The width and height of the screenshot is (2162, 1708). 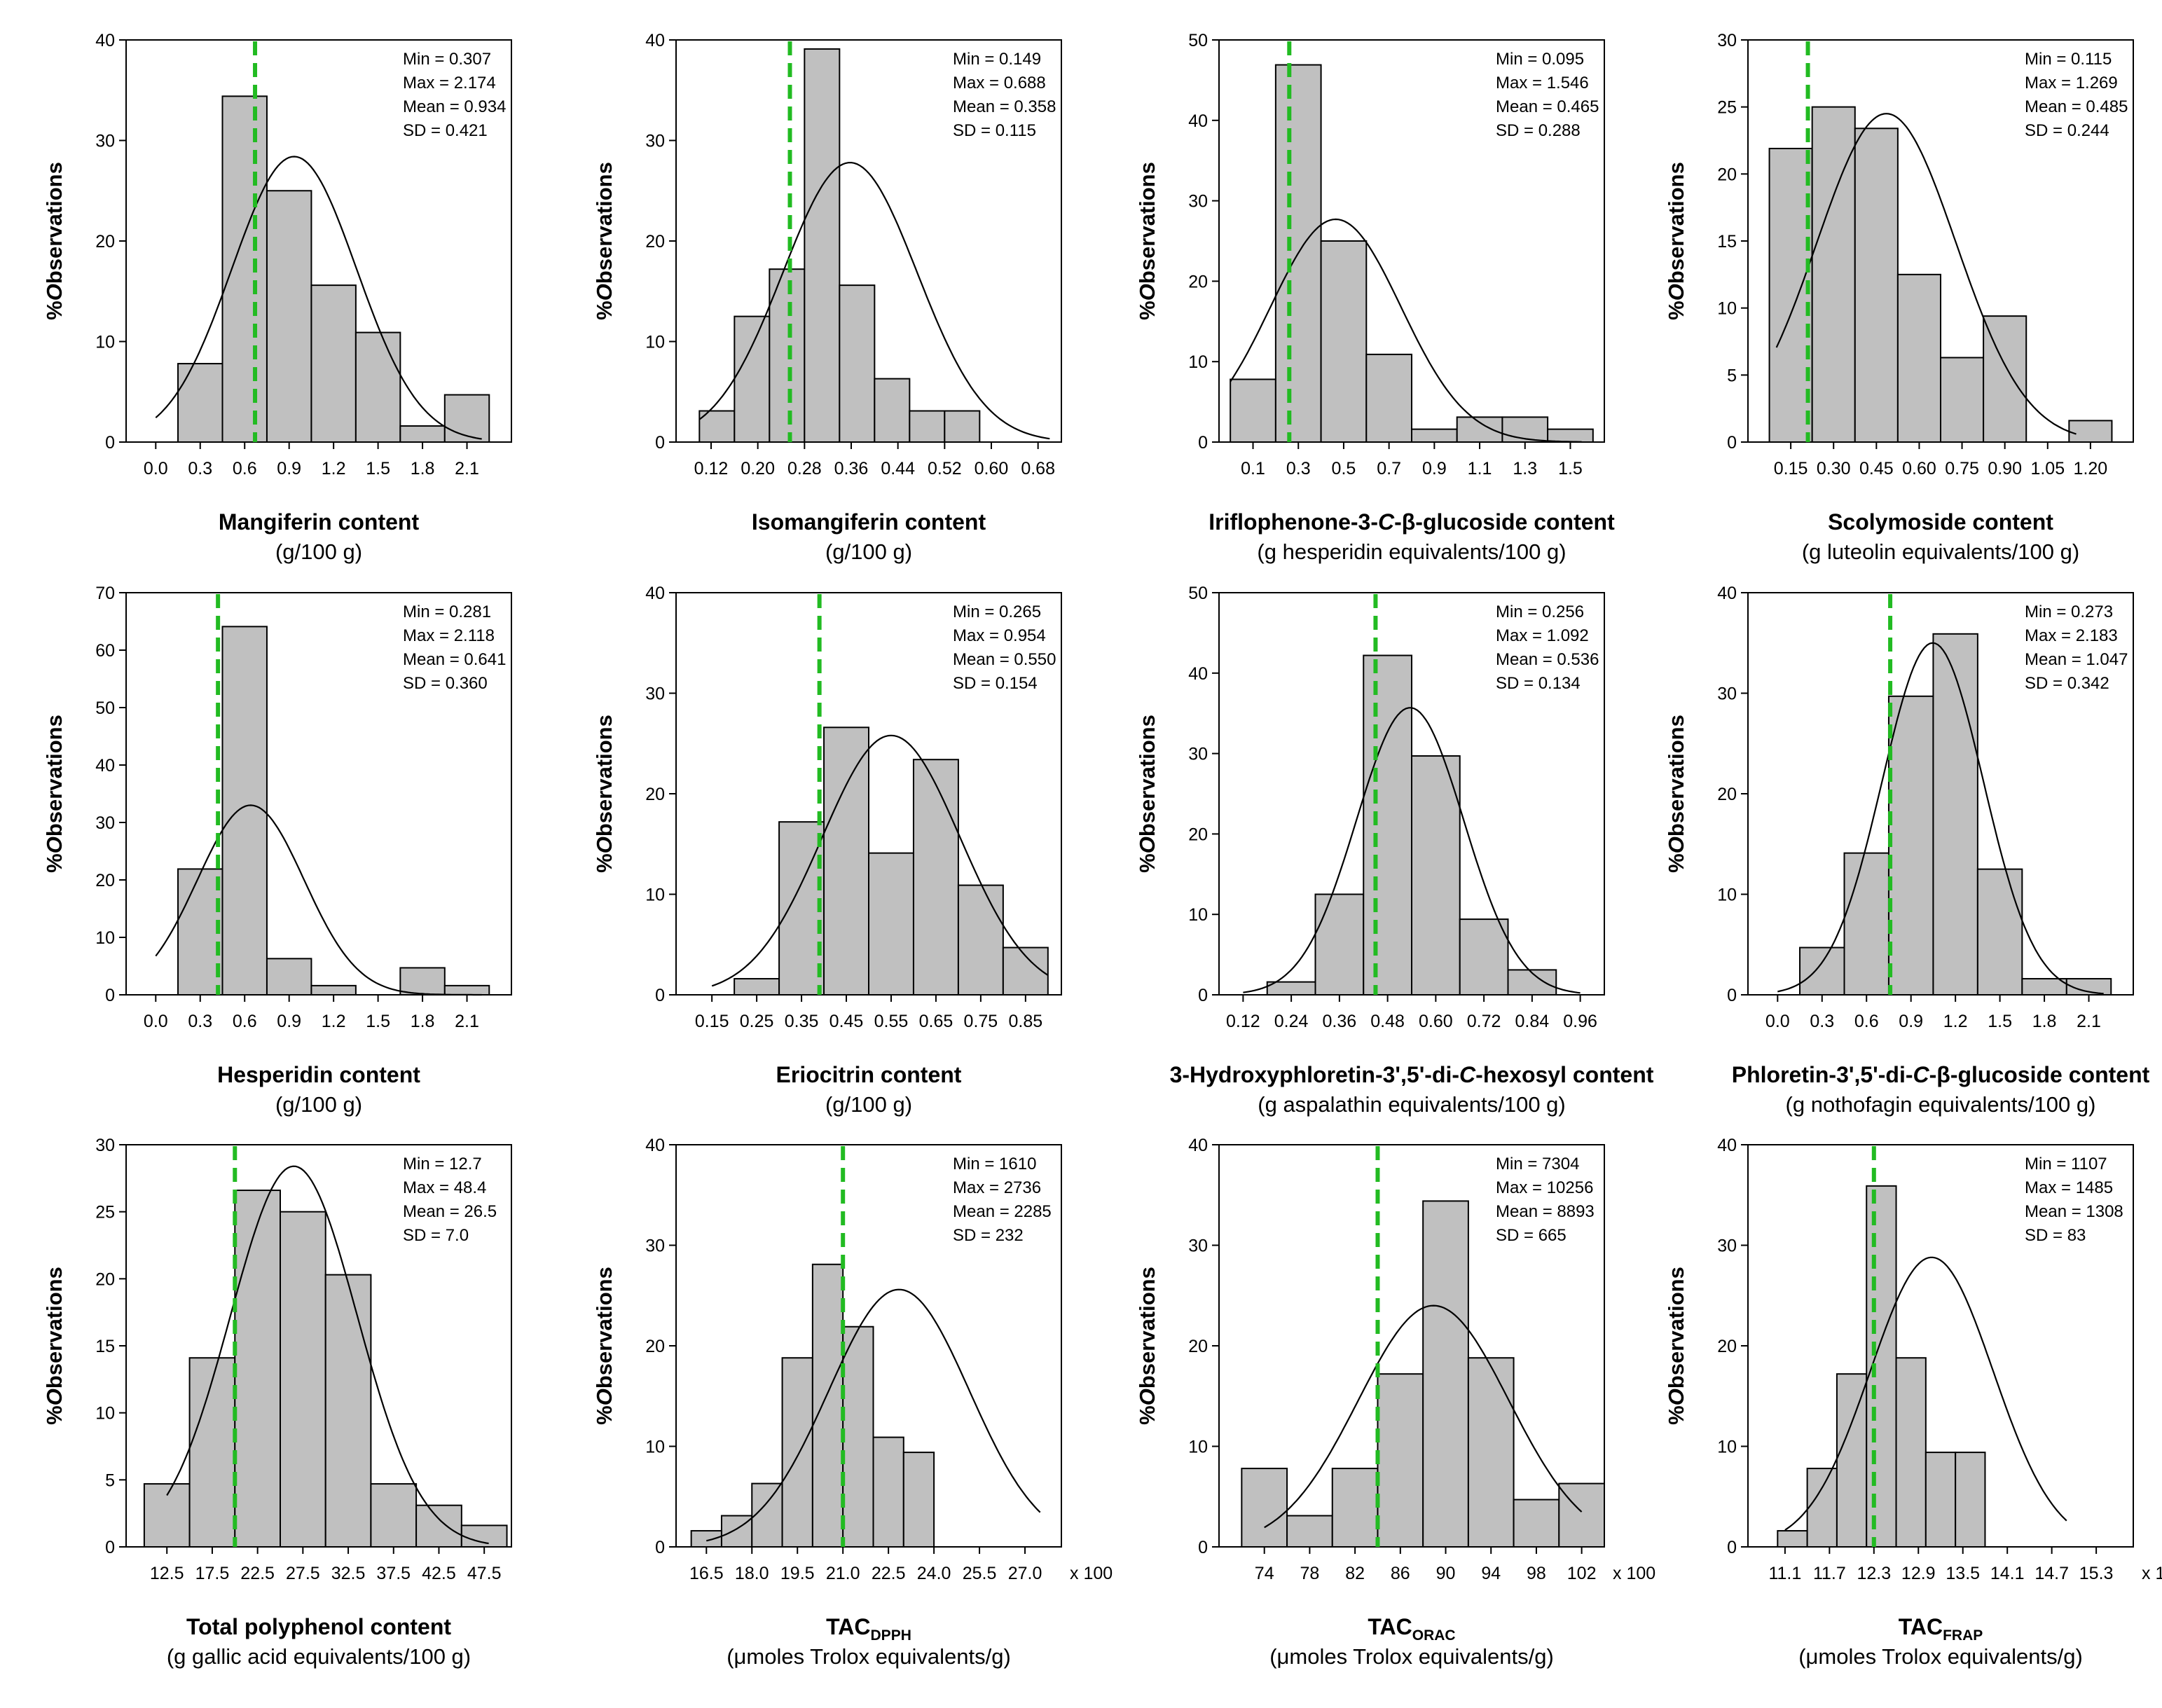 I want to click on x-tick-label: 0.85, so click(x=1026, y=1021).